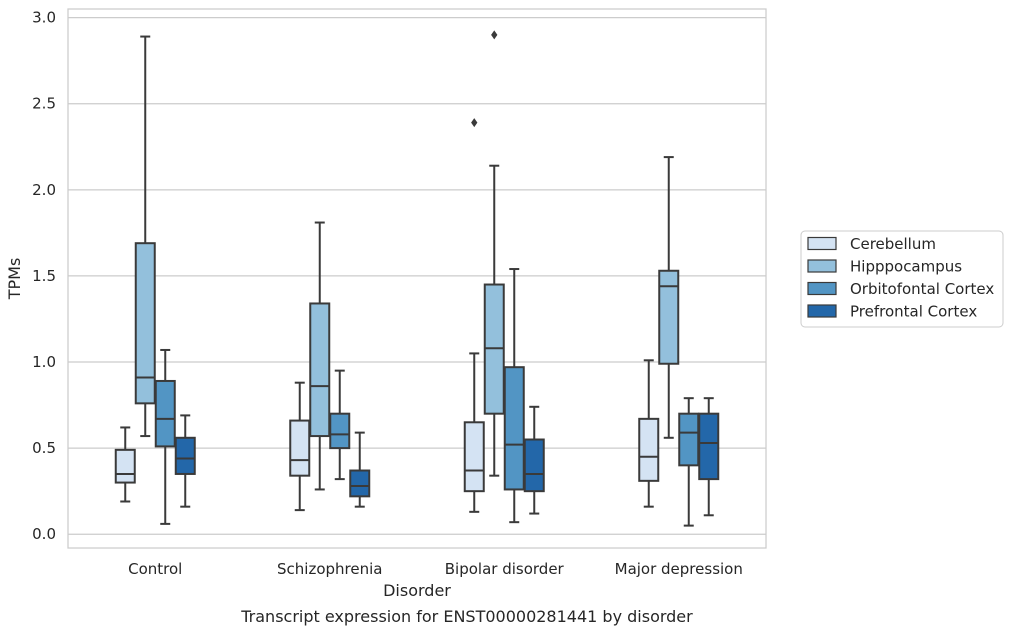 The height and width of the screenshot is (634, 1014). I want to click on x-tick-label: Schizophrenia, so click(329, 569).